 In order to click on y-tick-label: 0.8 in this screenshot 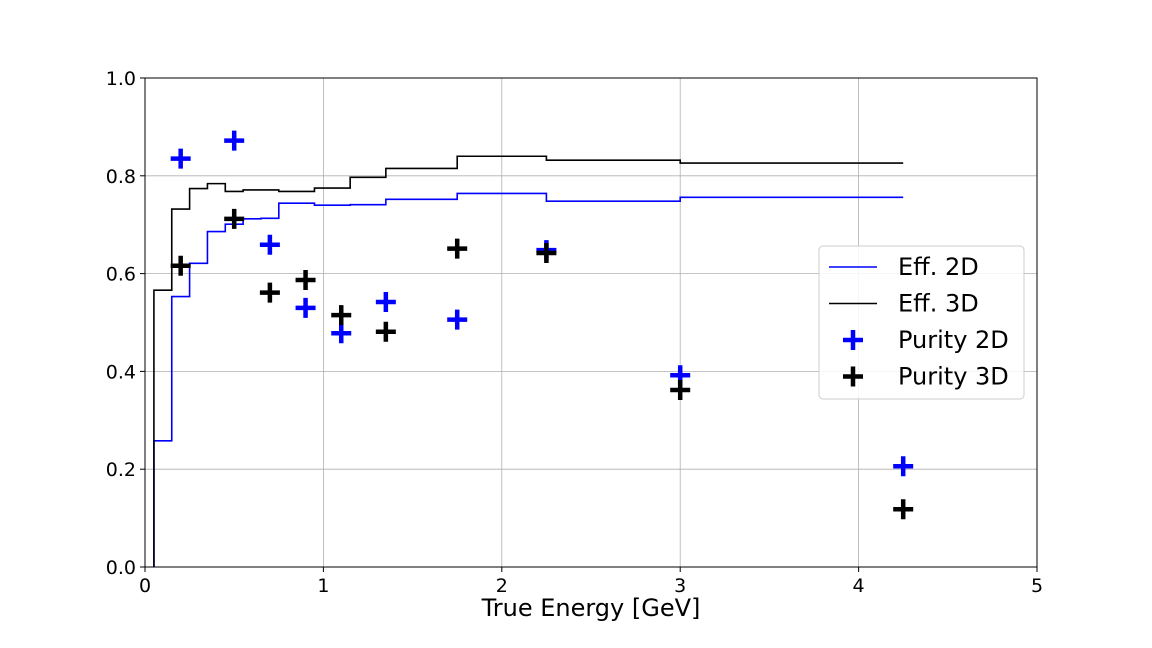, I will do `click(121, 177)`.